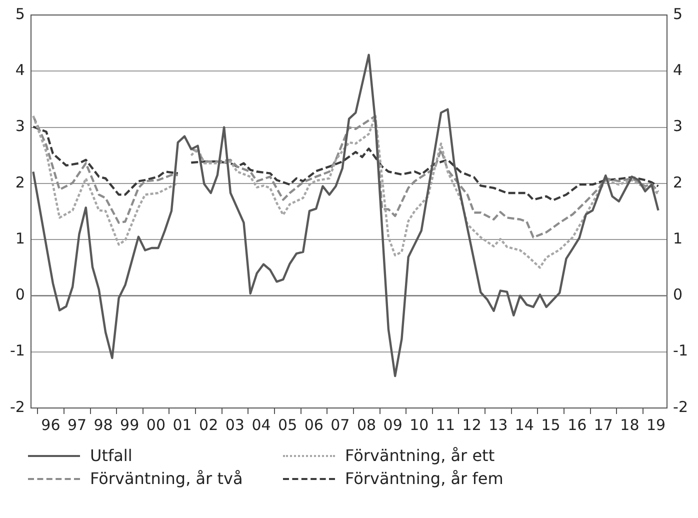 The height and width of the screenshot is (518, 698). I want to click on legend-label: Utfall, so click(111, 455).